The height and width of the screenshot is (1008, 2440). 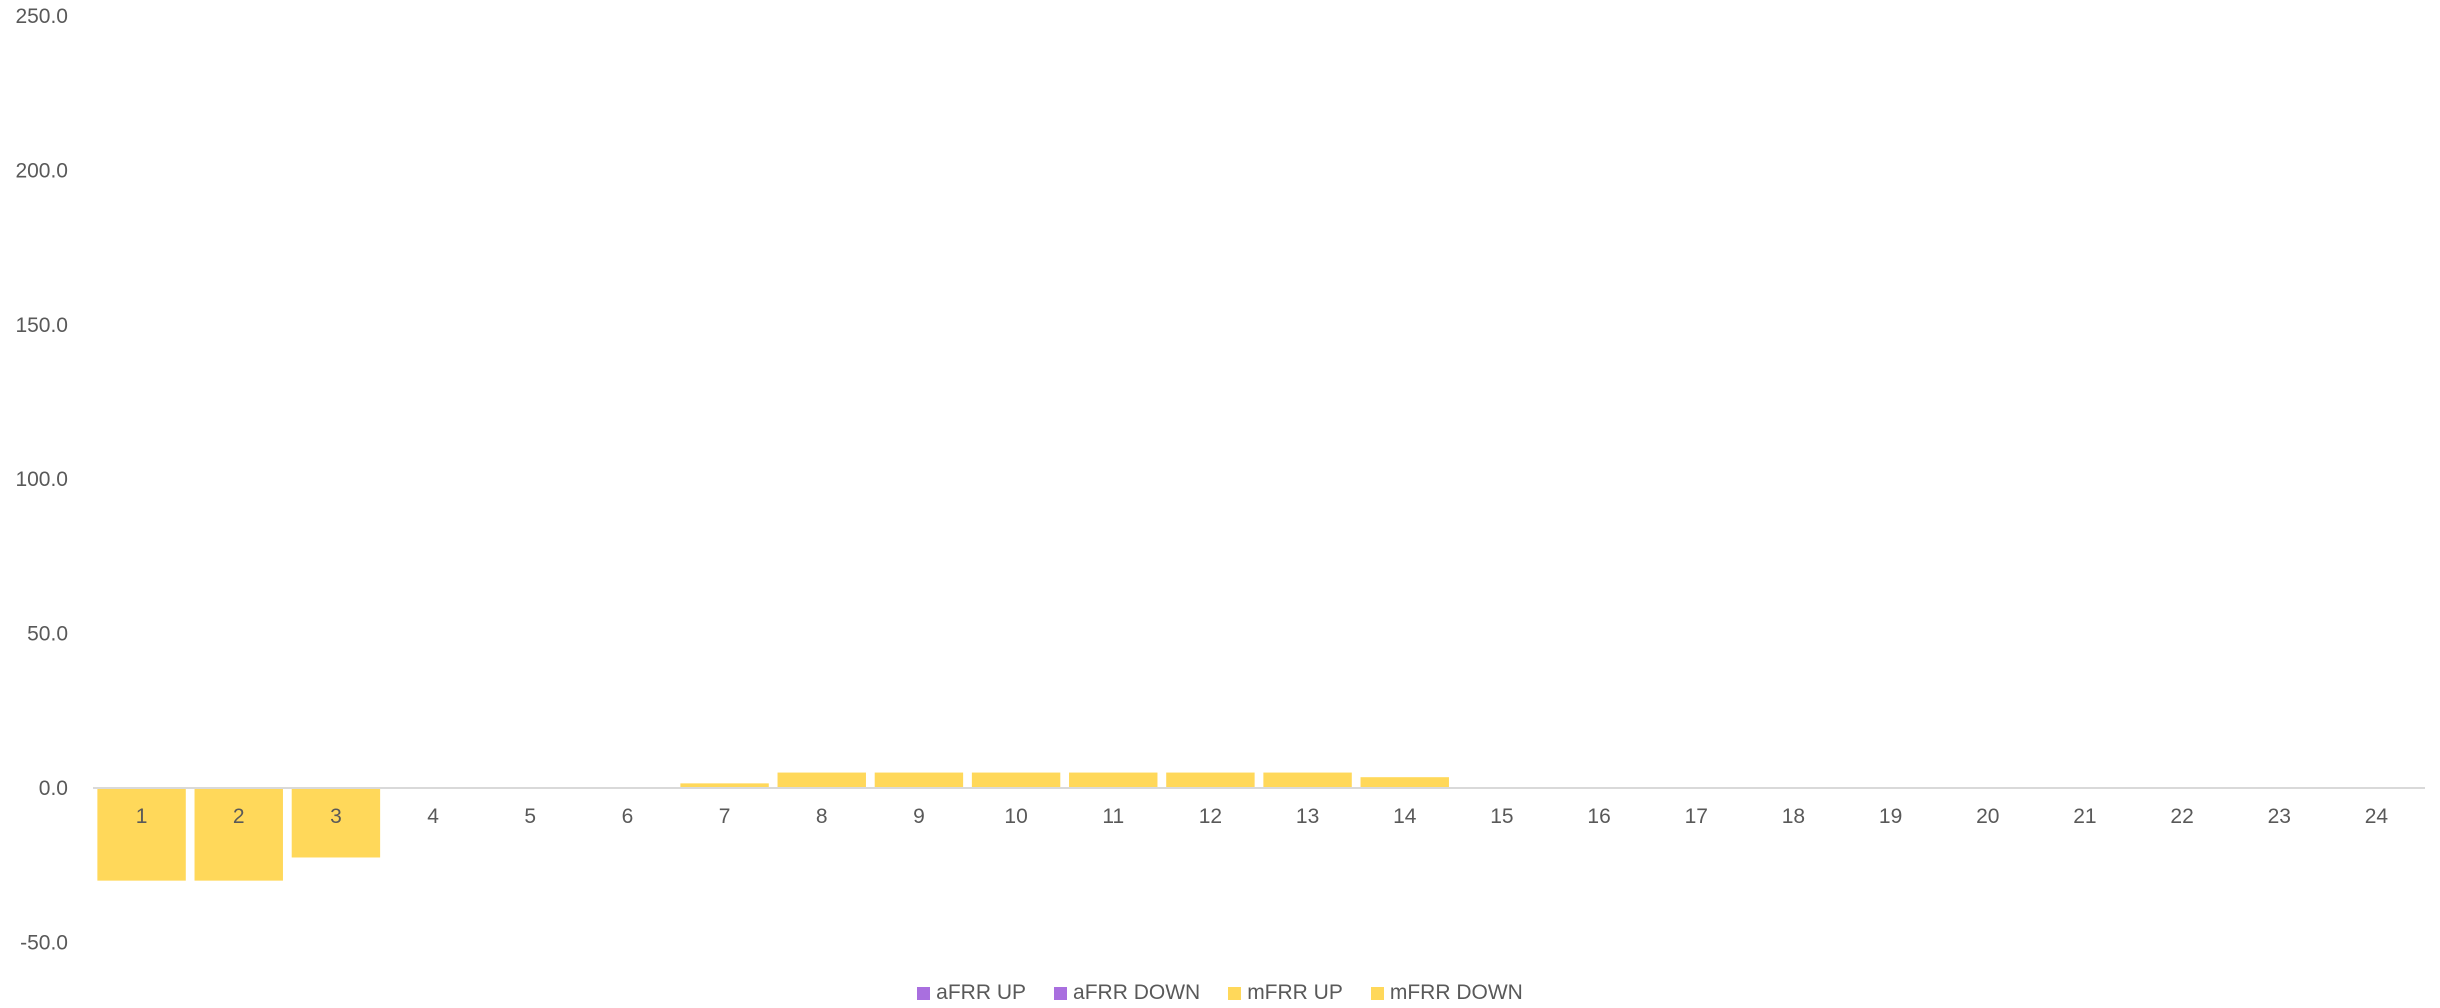 I want to click on x-tick-label: 18, so click(x=1793, y=816).